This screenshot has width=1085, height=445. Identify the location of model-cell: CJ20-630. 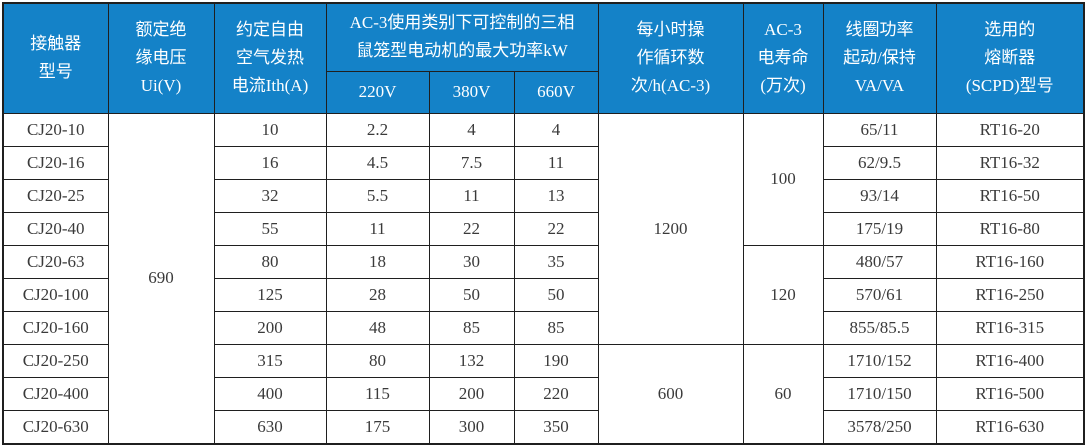
(55, 426).